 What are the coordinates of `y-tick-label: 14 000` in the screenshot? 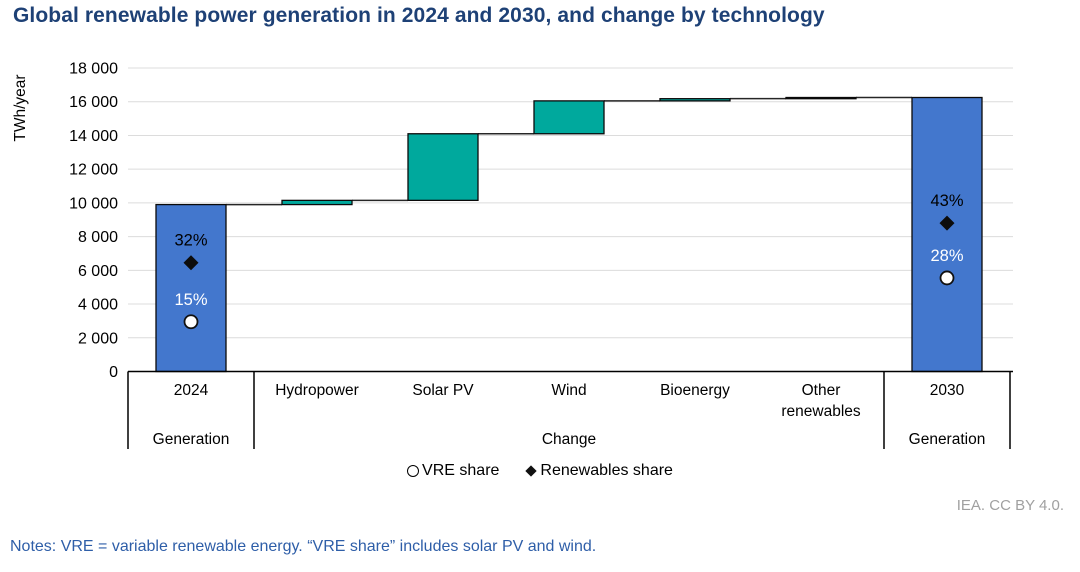 It's located at (93, 136).